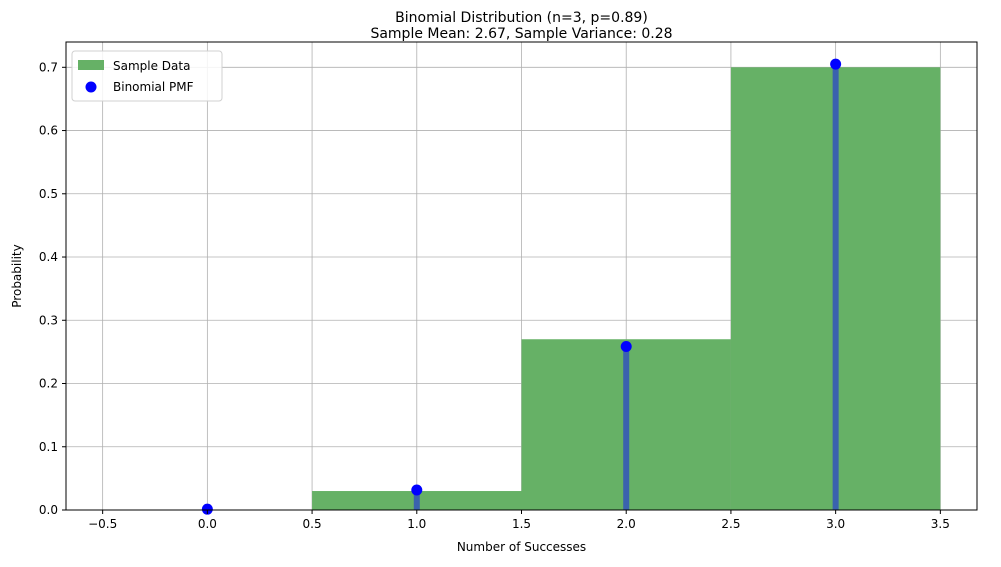  Describe the element at coordinates (17, 275) in the screenshot. I see `y-axis-label: Probability` at that location.